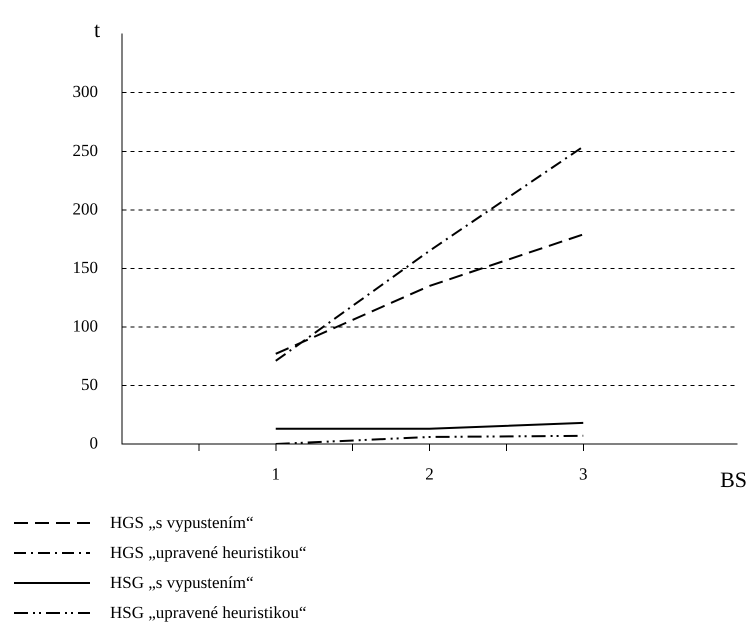 This screenshot has width=749, height=637. Describe the element at coordinates (85, 92) in the screenshot. I see `y-tick-label: 300` at that location.